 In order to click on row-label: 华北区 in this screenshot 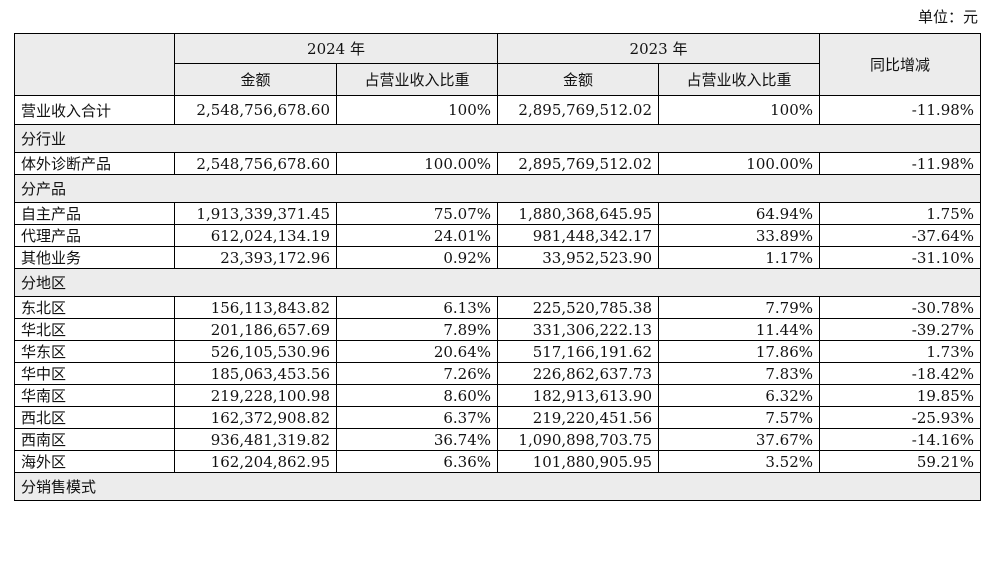, I will do `click(94, 329)`.